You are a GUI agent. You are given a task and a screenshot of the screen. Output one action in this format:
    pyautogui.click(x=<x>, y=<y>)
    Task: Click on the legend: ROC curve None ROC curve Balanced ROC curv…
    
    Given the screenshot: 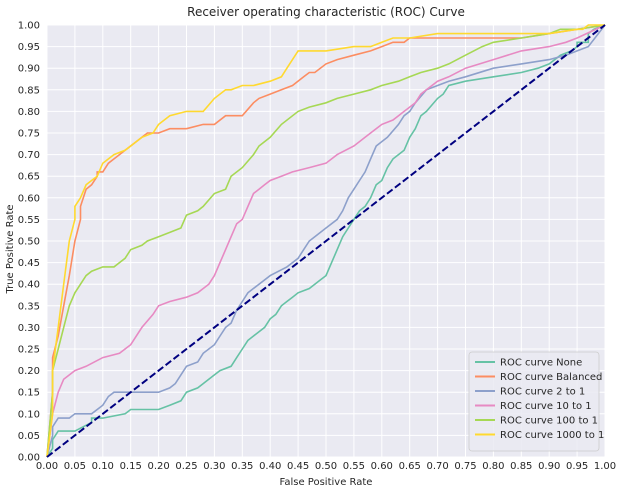 What is the action you would take?
    pyautogui.click(x=536, y=401)
    